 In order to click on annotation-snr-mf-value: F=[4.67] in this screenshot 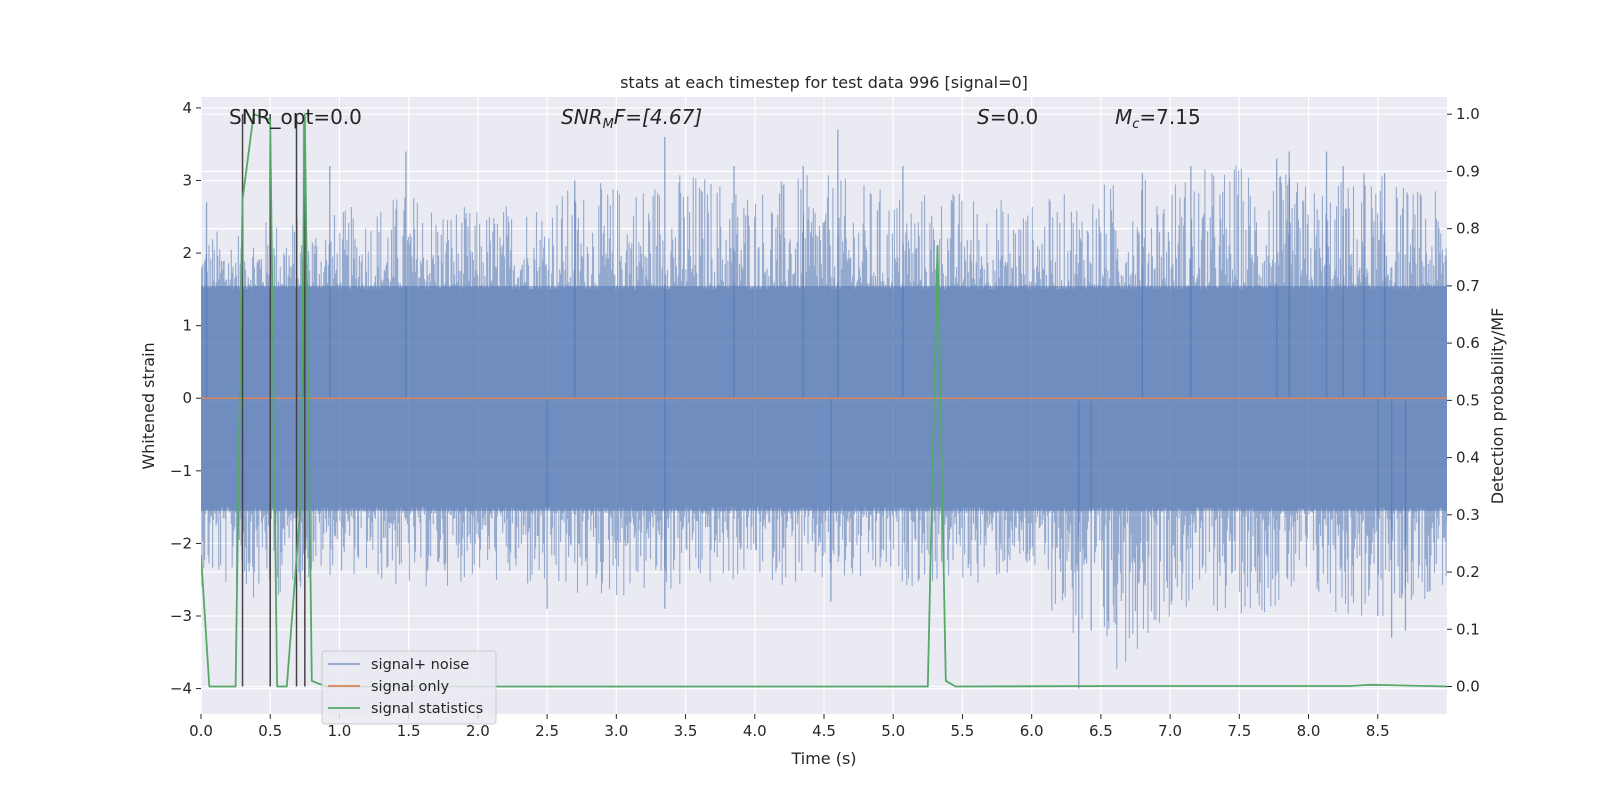, I will do `click(658, 117)`.